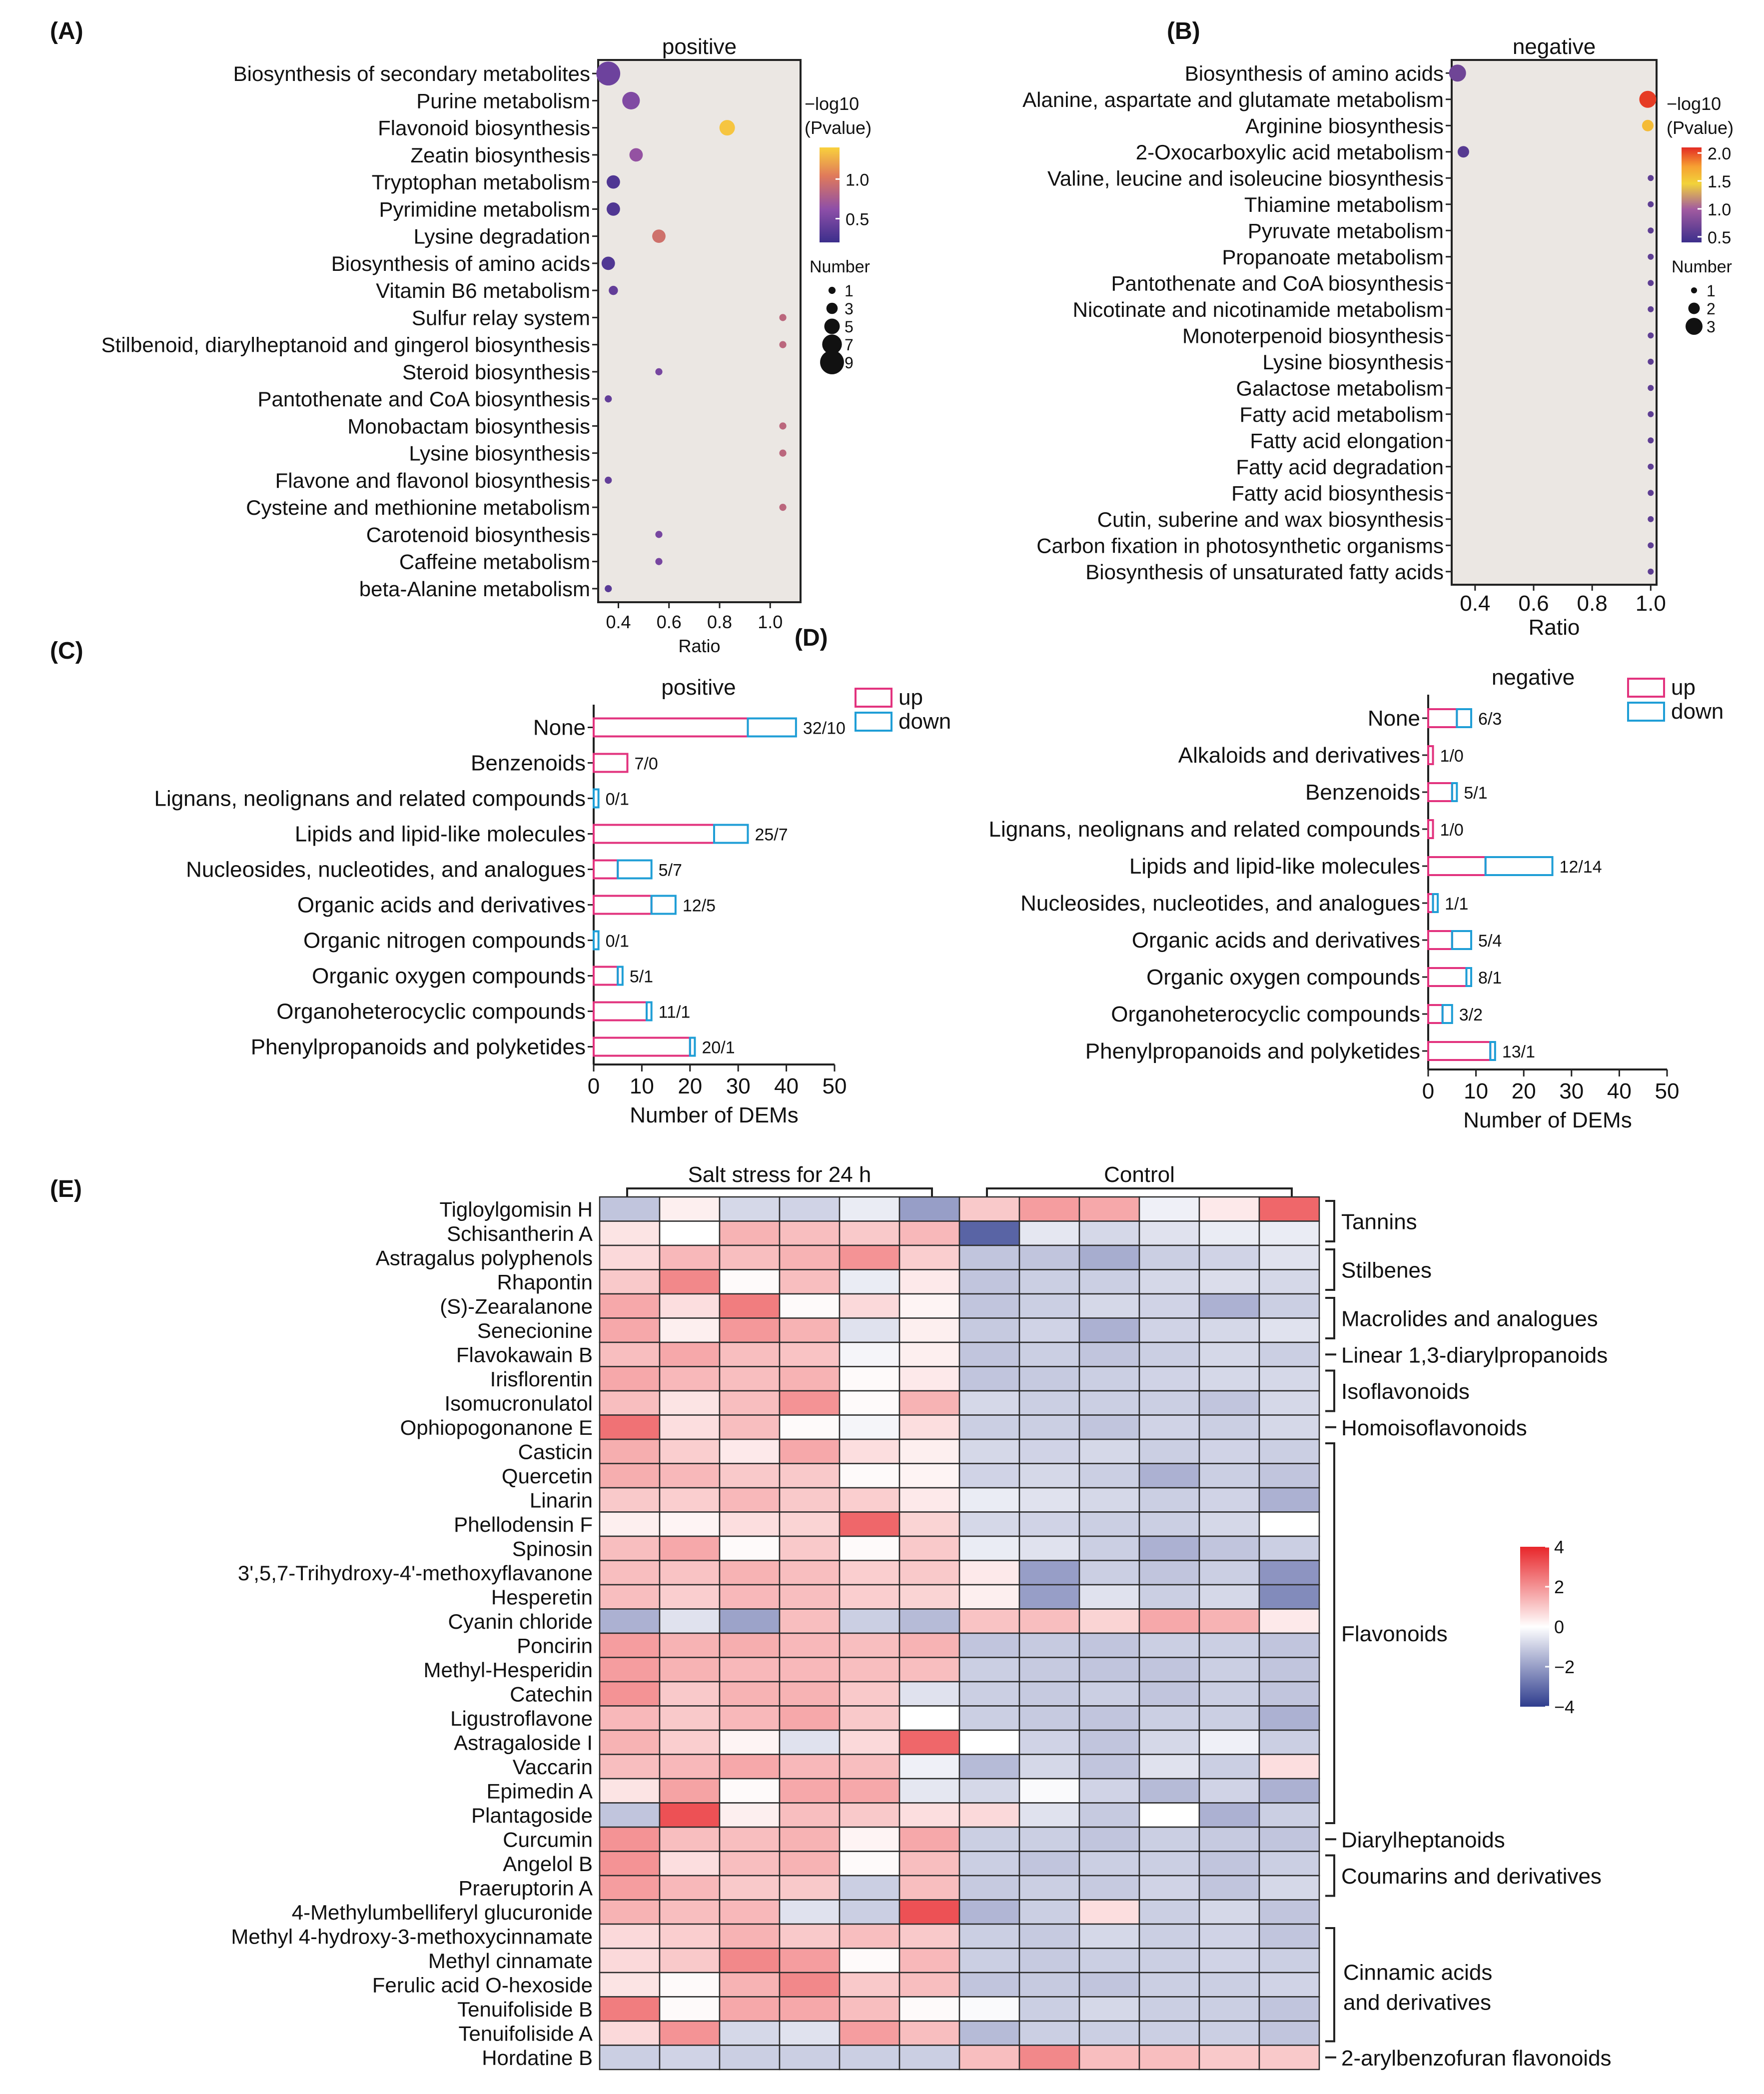  Describe the element at coordinates (1470, 1319) in the screenshot. I see `annotation-label: Macrolides and analogues` at that location.